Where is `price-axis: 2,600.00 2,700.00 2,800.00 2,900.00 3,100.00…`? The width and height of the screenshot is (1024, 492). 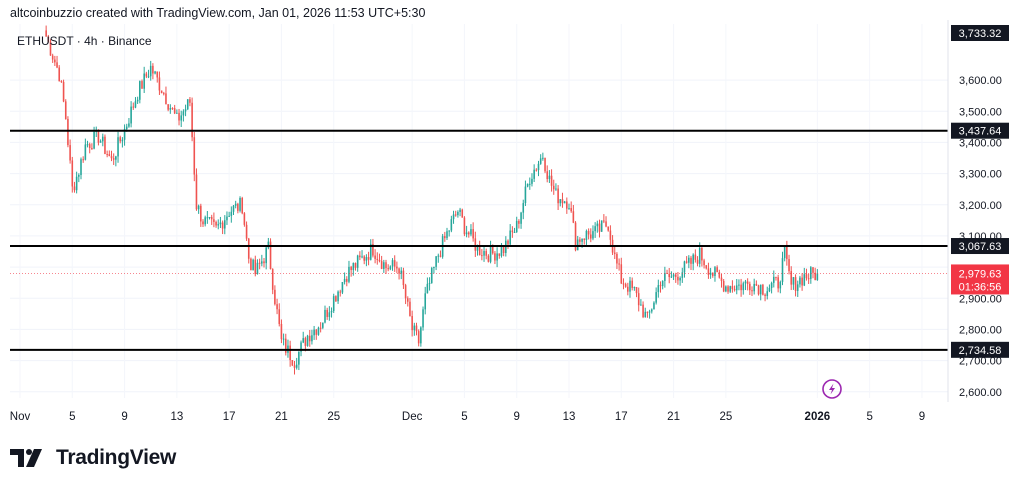
price-axis: 2,600.00 2,700.00 2,800.00 2,900.00 3,100.00… is located at coordinates (978, 211).